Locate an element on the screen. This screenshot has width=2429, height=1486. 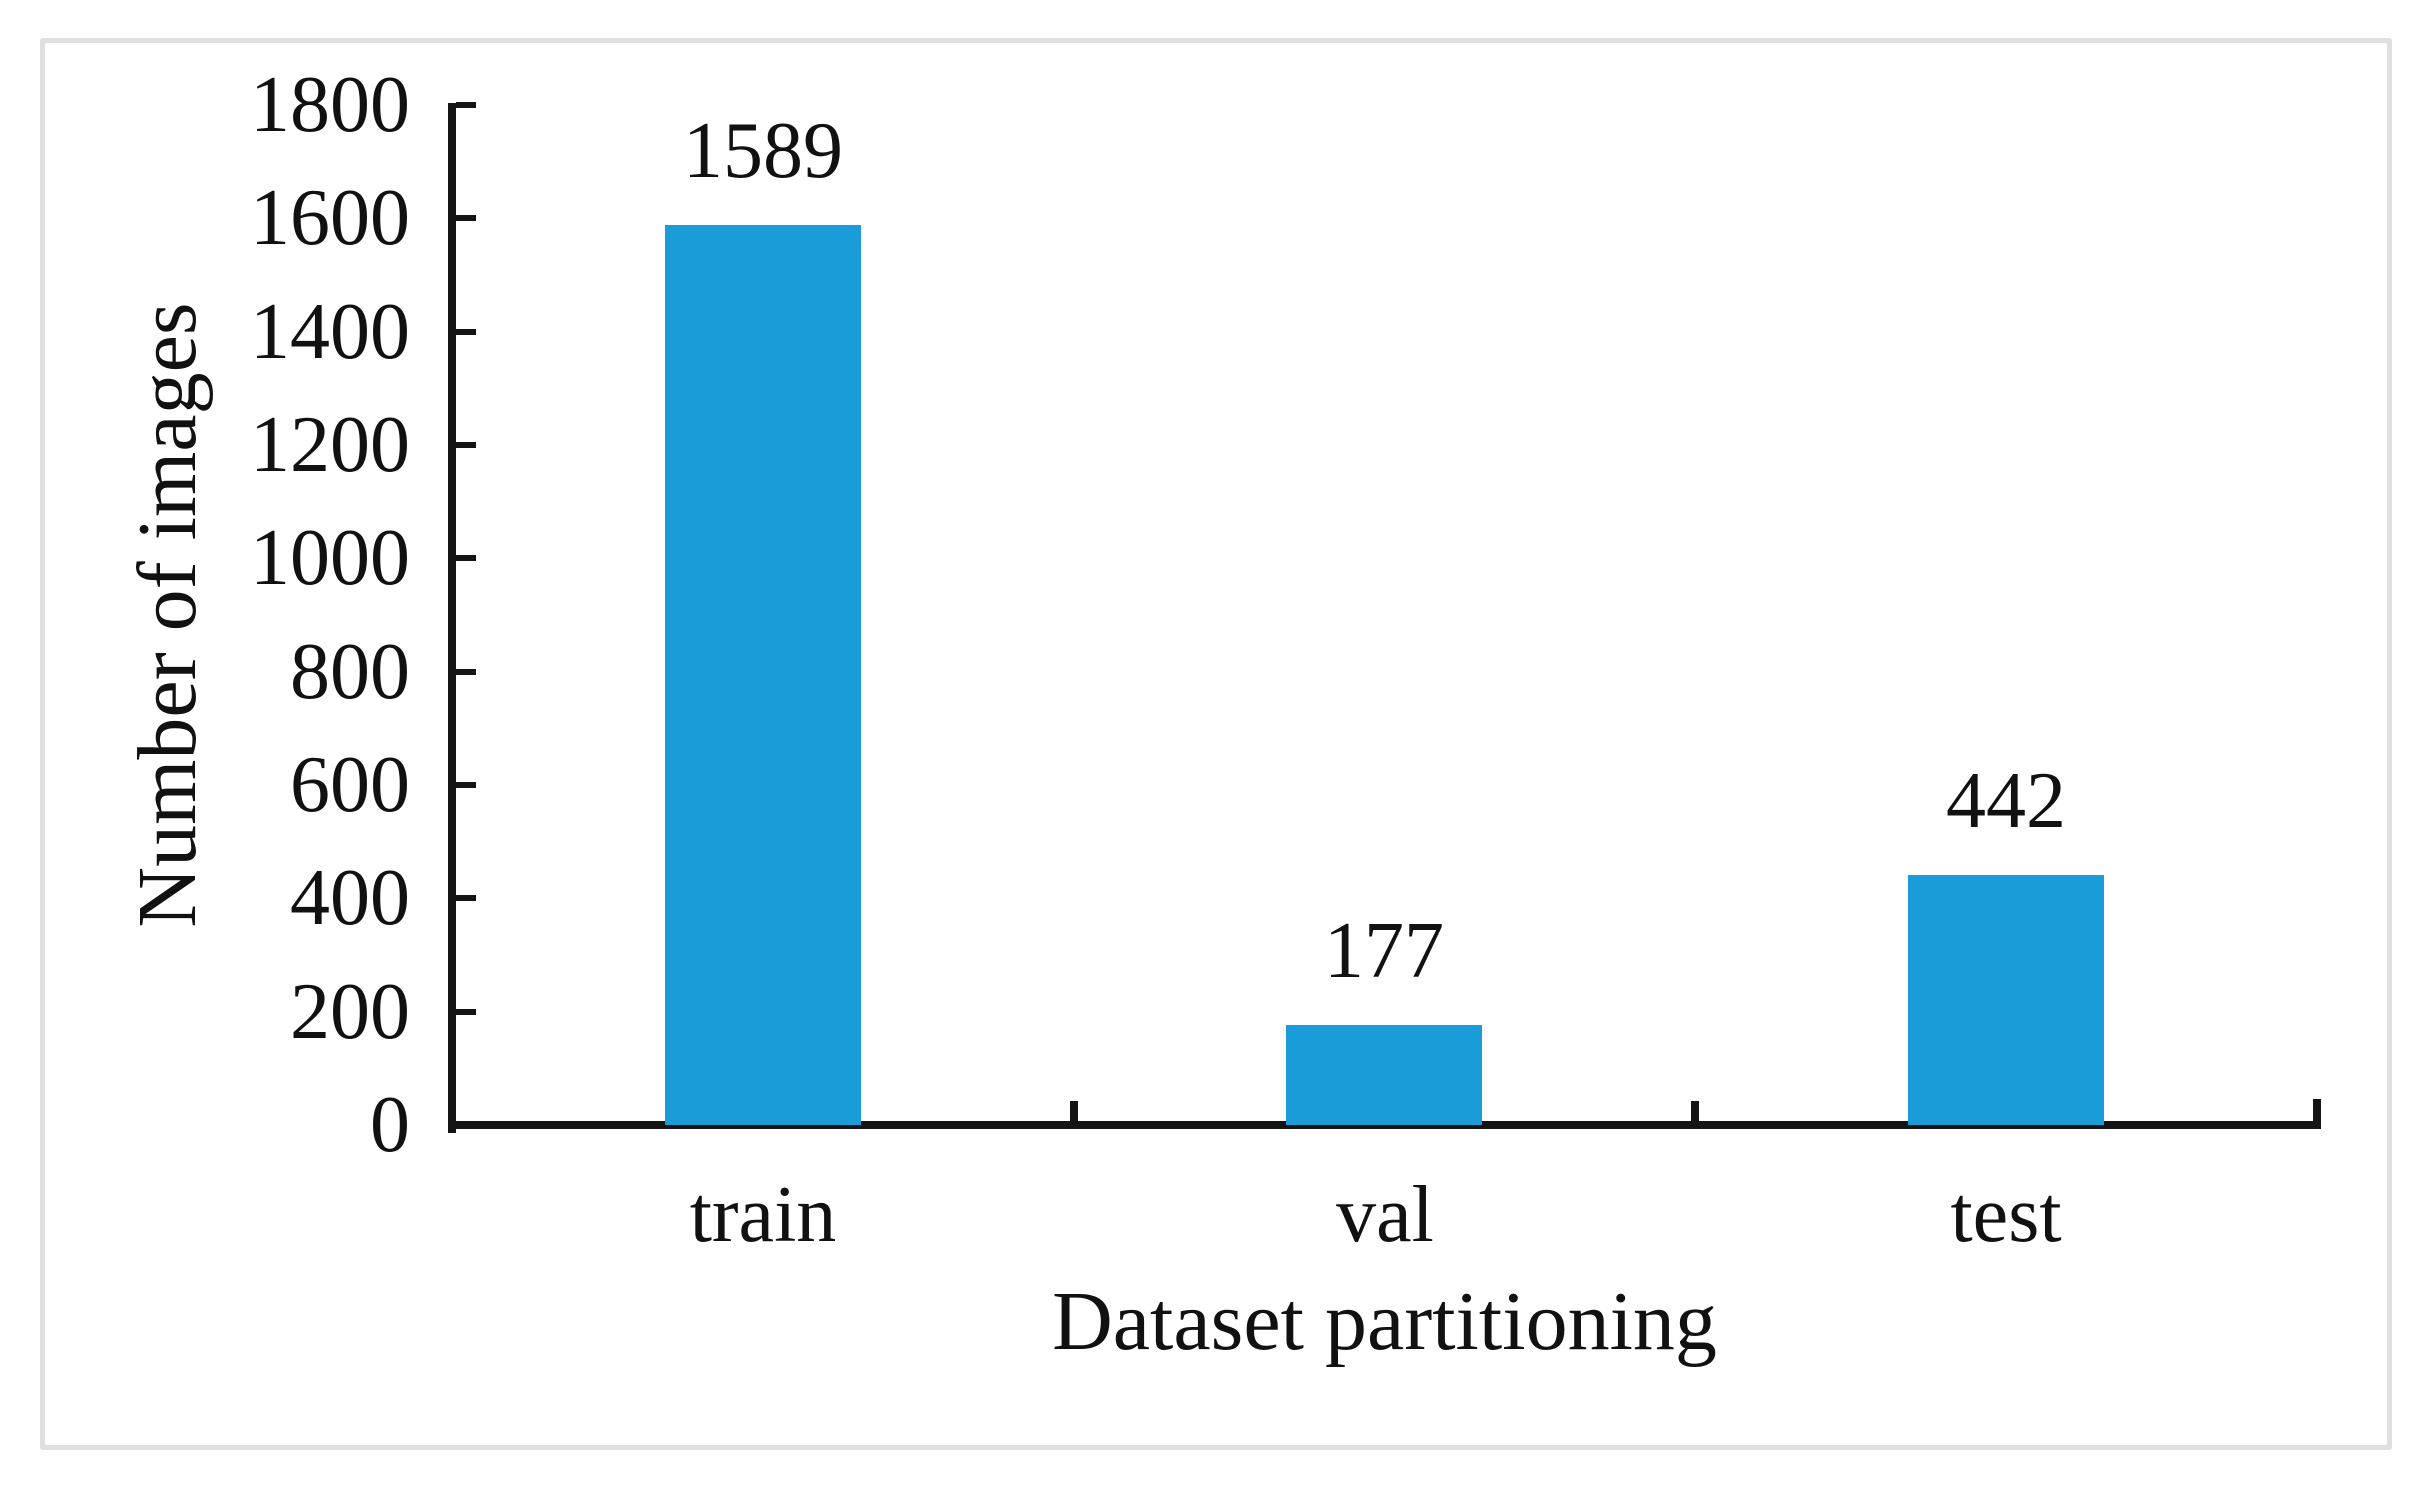
x-axis-title: Dataset partitioning is located at coordinates (1384, 1321).